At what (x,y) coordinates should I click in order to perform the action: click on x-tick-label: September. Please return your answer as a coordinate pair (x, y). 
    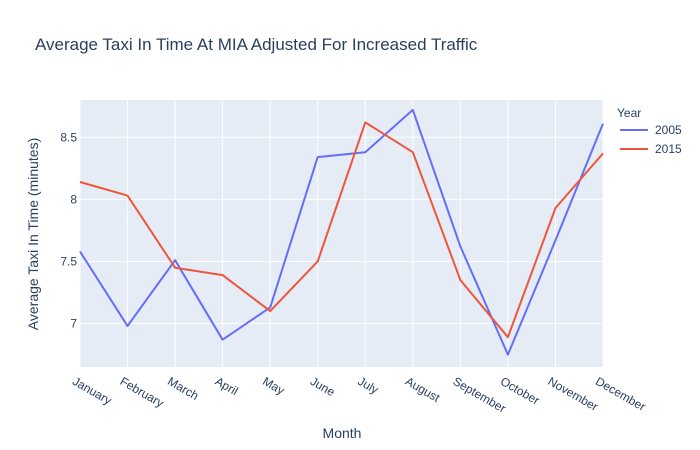
    Looking at the image, I should click on (479, 394).